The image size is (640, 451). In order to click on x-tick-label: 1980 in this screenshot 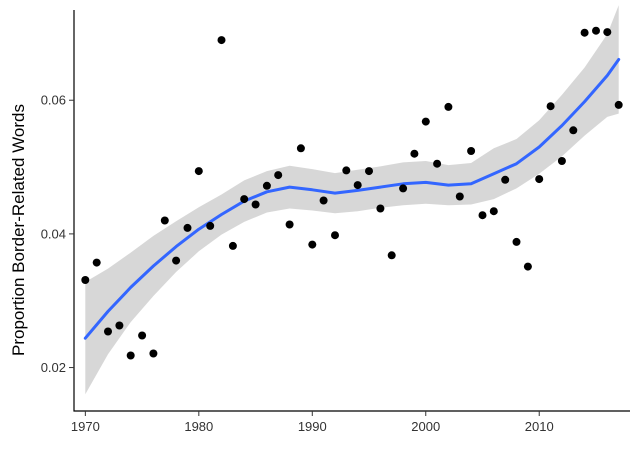, I will do `click(198, 426)`.